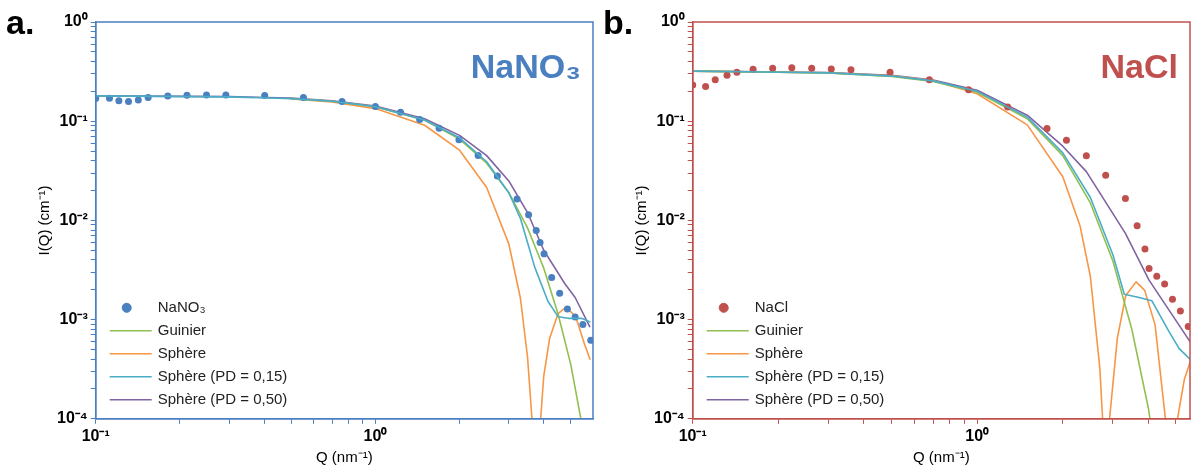 The width and height of the screenshot is (1194, 469). What do you see at coordinates (525, 66) in the screenshot?
I see `annotation: NaNO₃` at bounding box center [525, 66].